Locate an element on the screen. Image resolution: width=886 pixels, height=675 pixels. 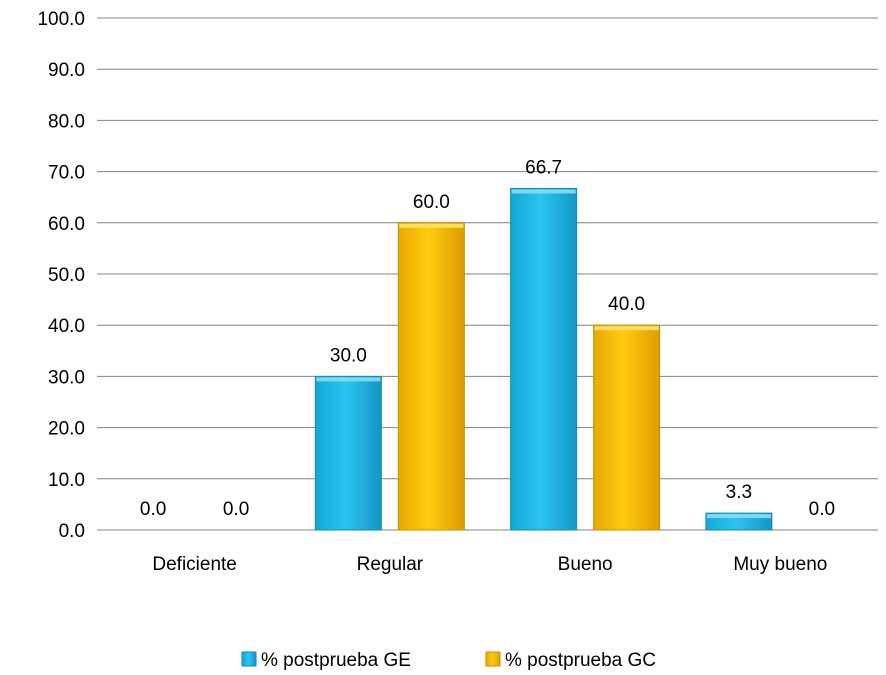
y-tick-label: 60.0 is located at coordinates (66, 224).